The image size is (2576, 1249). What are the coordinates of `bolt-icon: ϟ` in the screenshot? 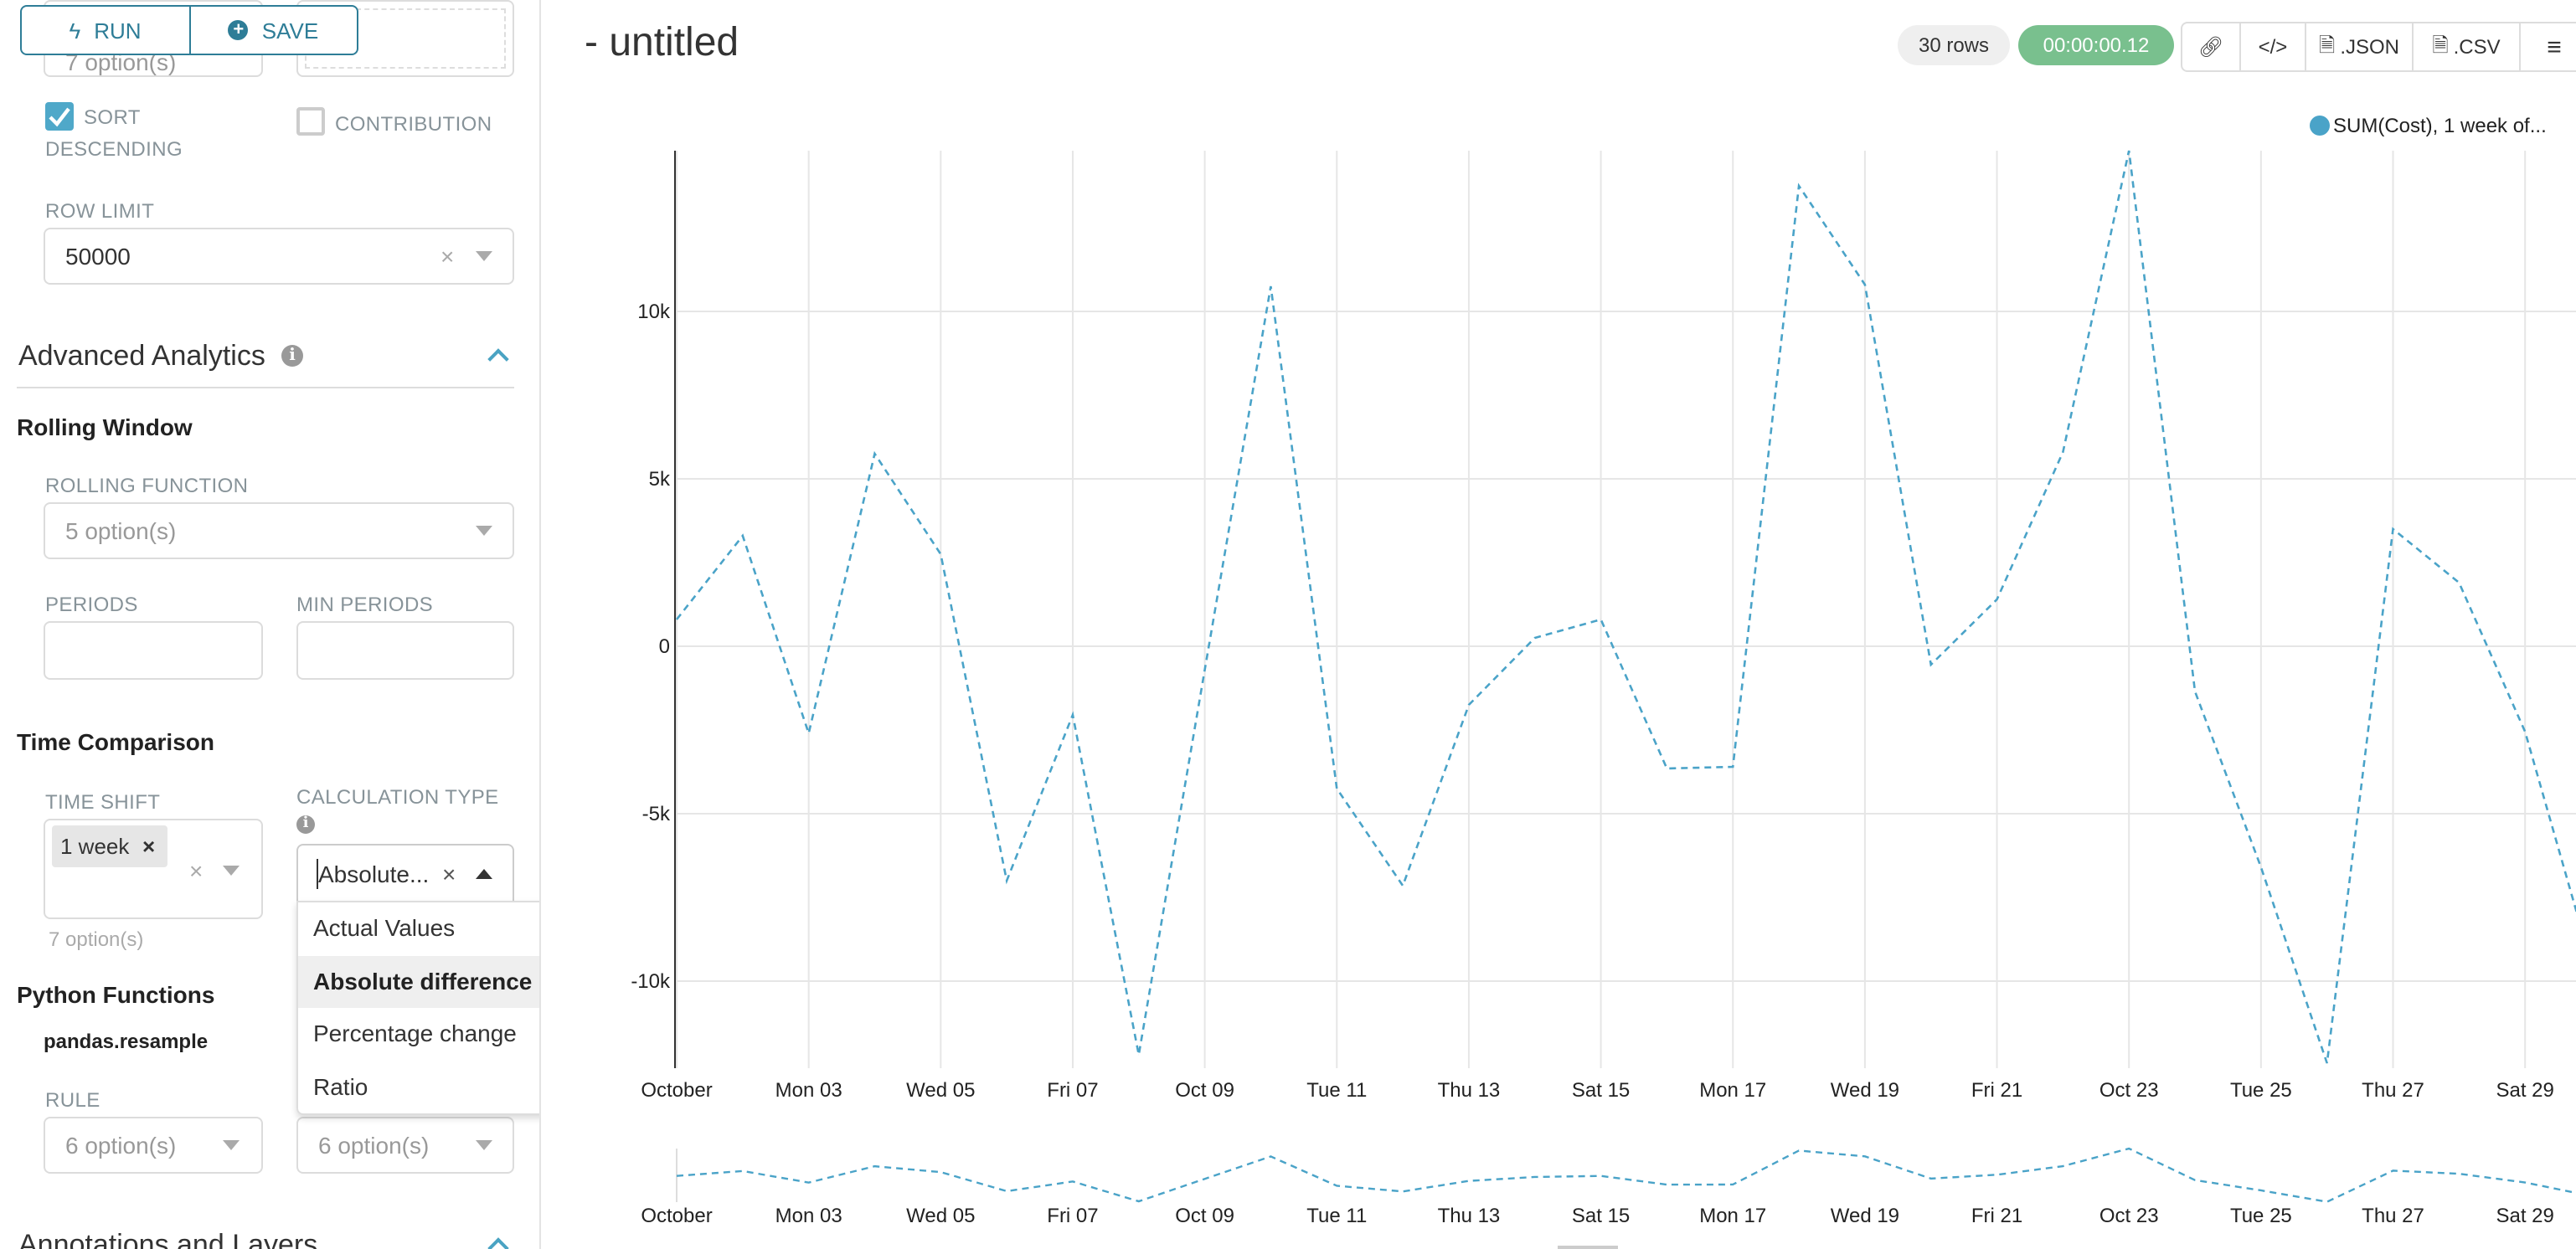 It's located at (75, 30).